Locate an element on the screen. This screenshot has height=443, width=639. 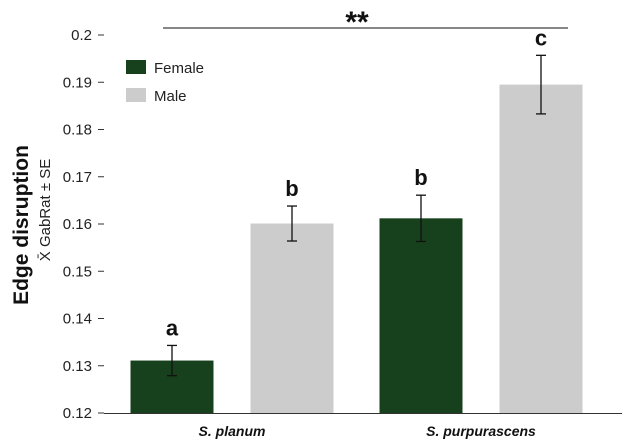
y-tick-label: 0.13 is located at coordinates (77, 366).